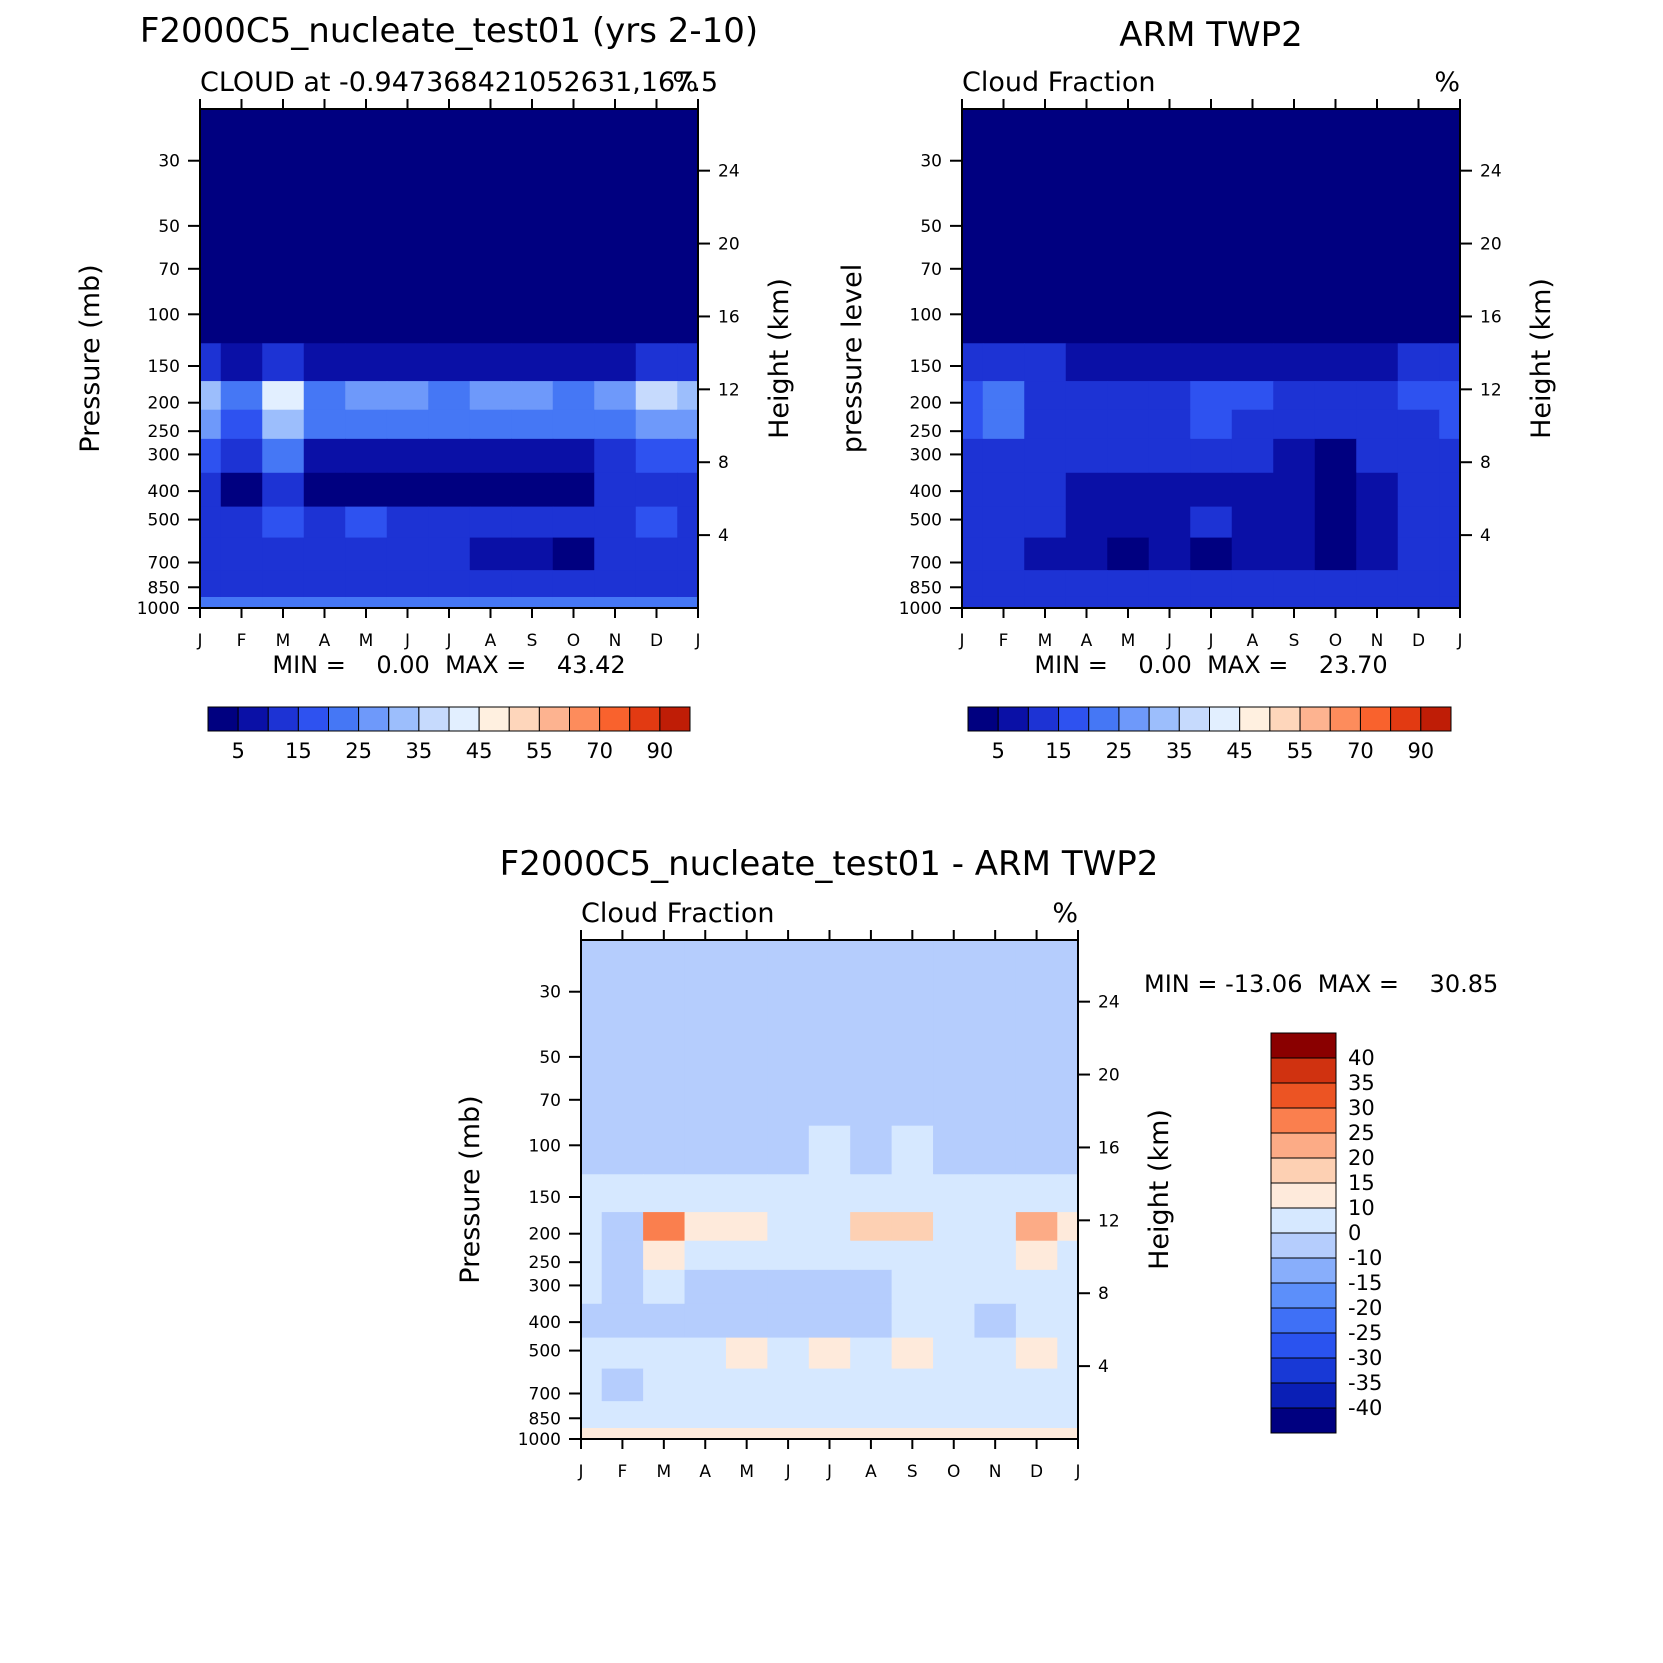 This screenshot has height=1663, width=1663. Describe the element at coordinates (545, 1395) in the screenshot. I see `y-tick-label: 700` at that location.